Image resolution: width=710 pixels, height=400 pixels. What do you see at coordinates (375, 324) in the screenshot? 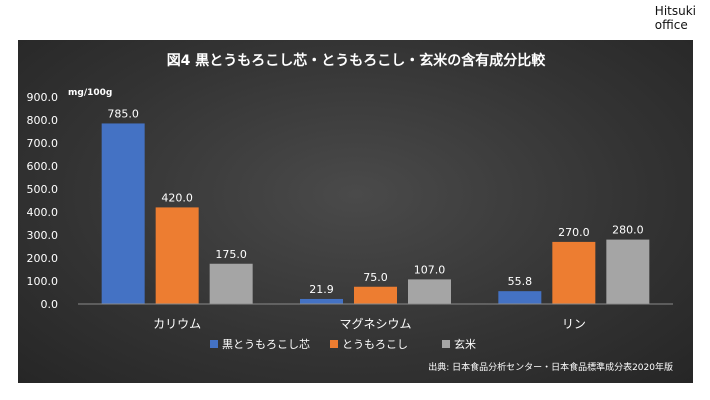
I see `category-label: マグネシウム` at bounding box center [375, 324].